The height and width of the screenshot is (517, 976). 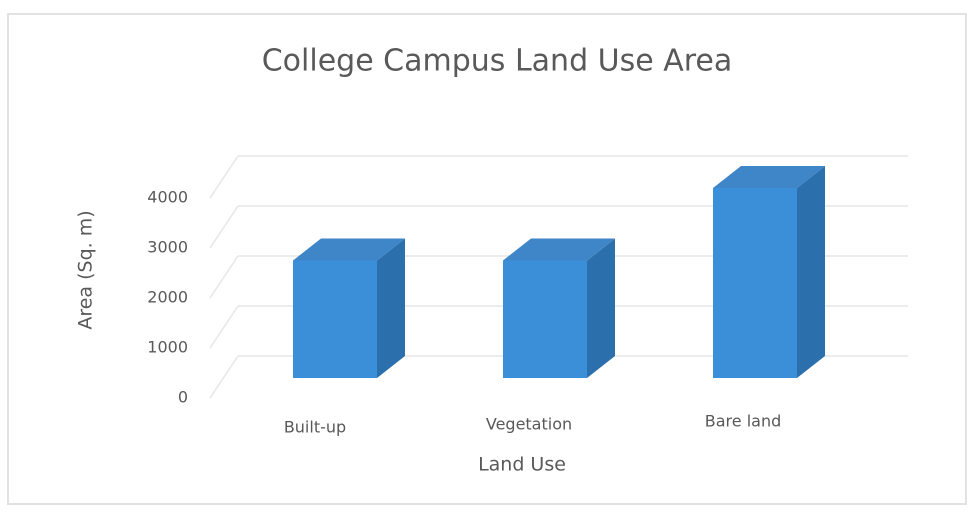 I want to click on y-tick-label: 1000, so click(x=167, y=347).